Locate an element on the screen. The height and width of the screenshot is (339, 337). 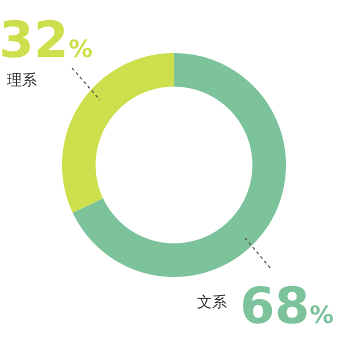
slice-label: 理系 is located at coordinates (22, 80).